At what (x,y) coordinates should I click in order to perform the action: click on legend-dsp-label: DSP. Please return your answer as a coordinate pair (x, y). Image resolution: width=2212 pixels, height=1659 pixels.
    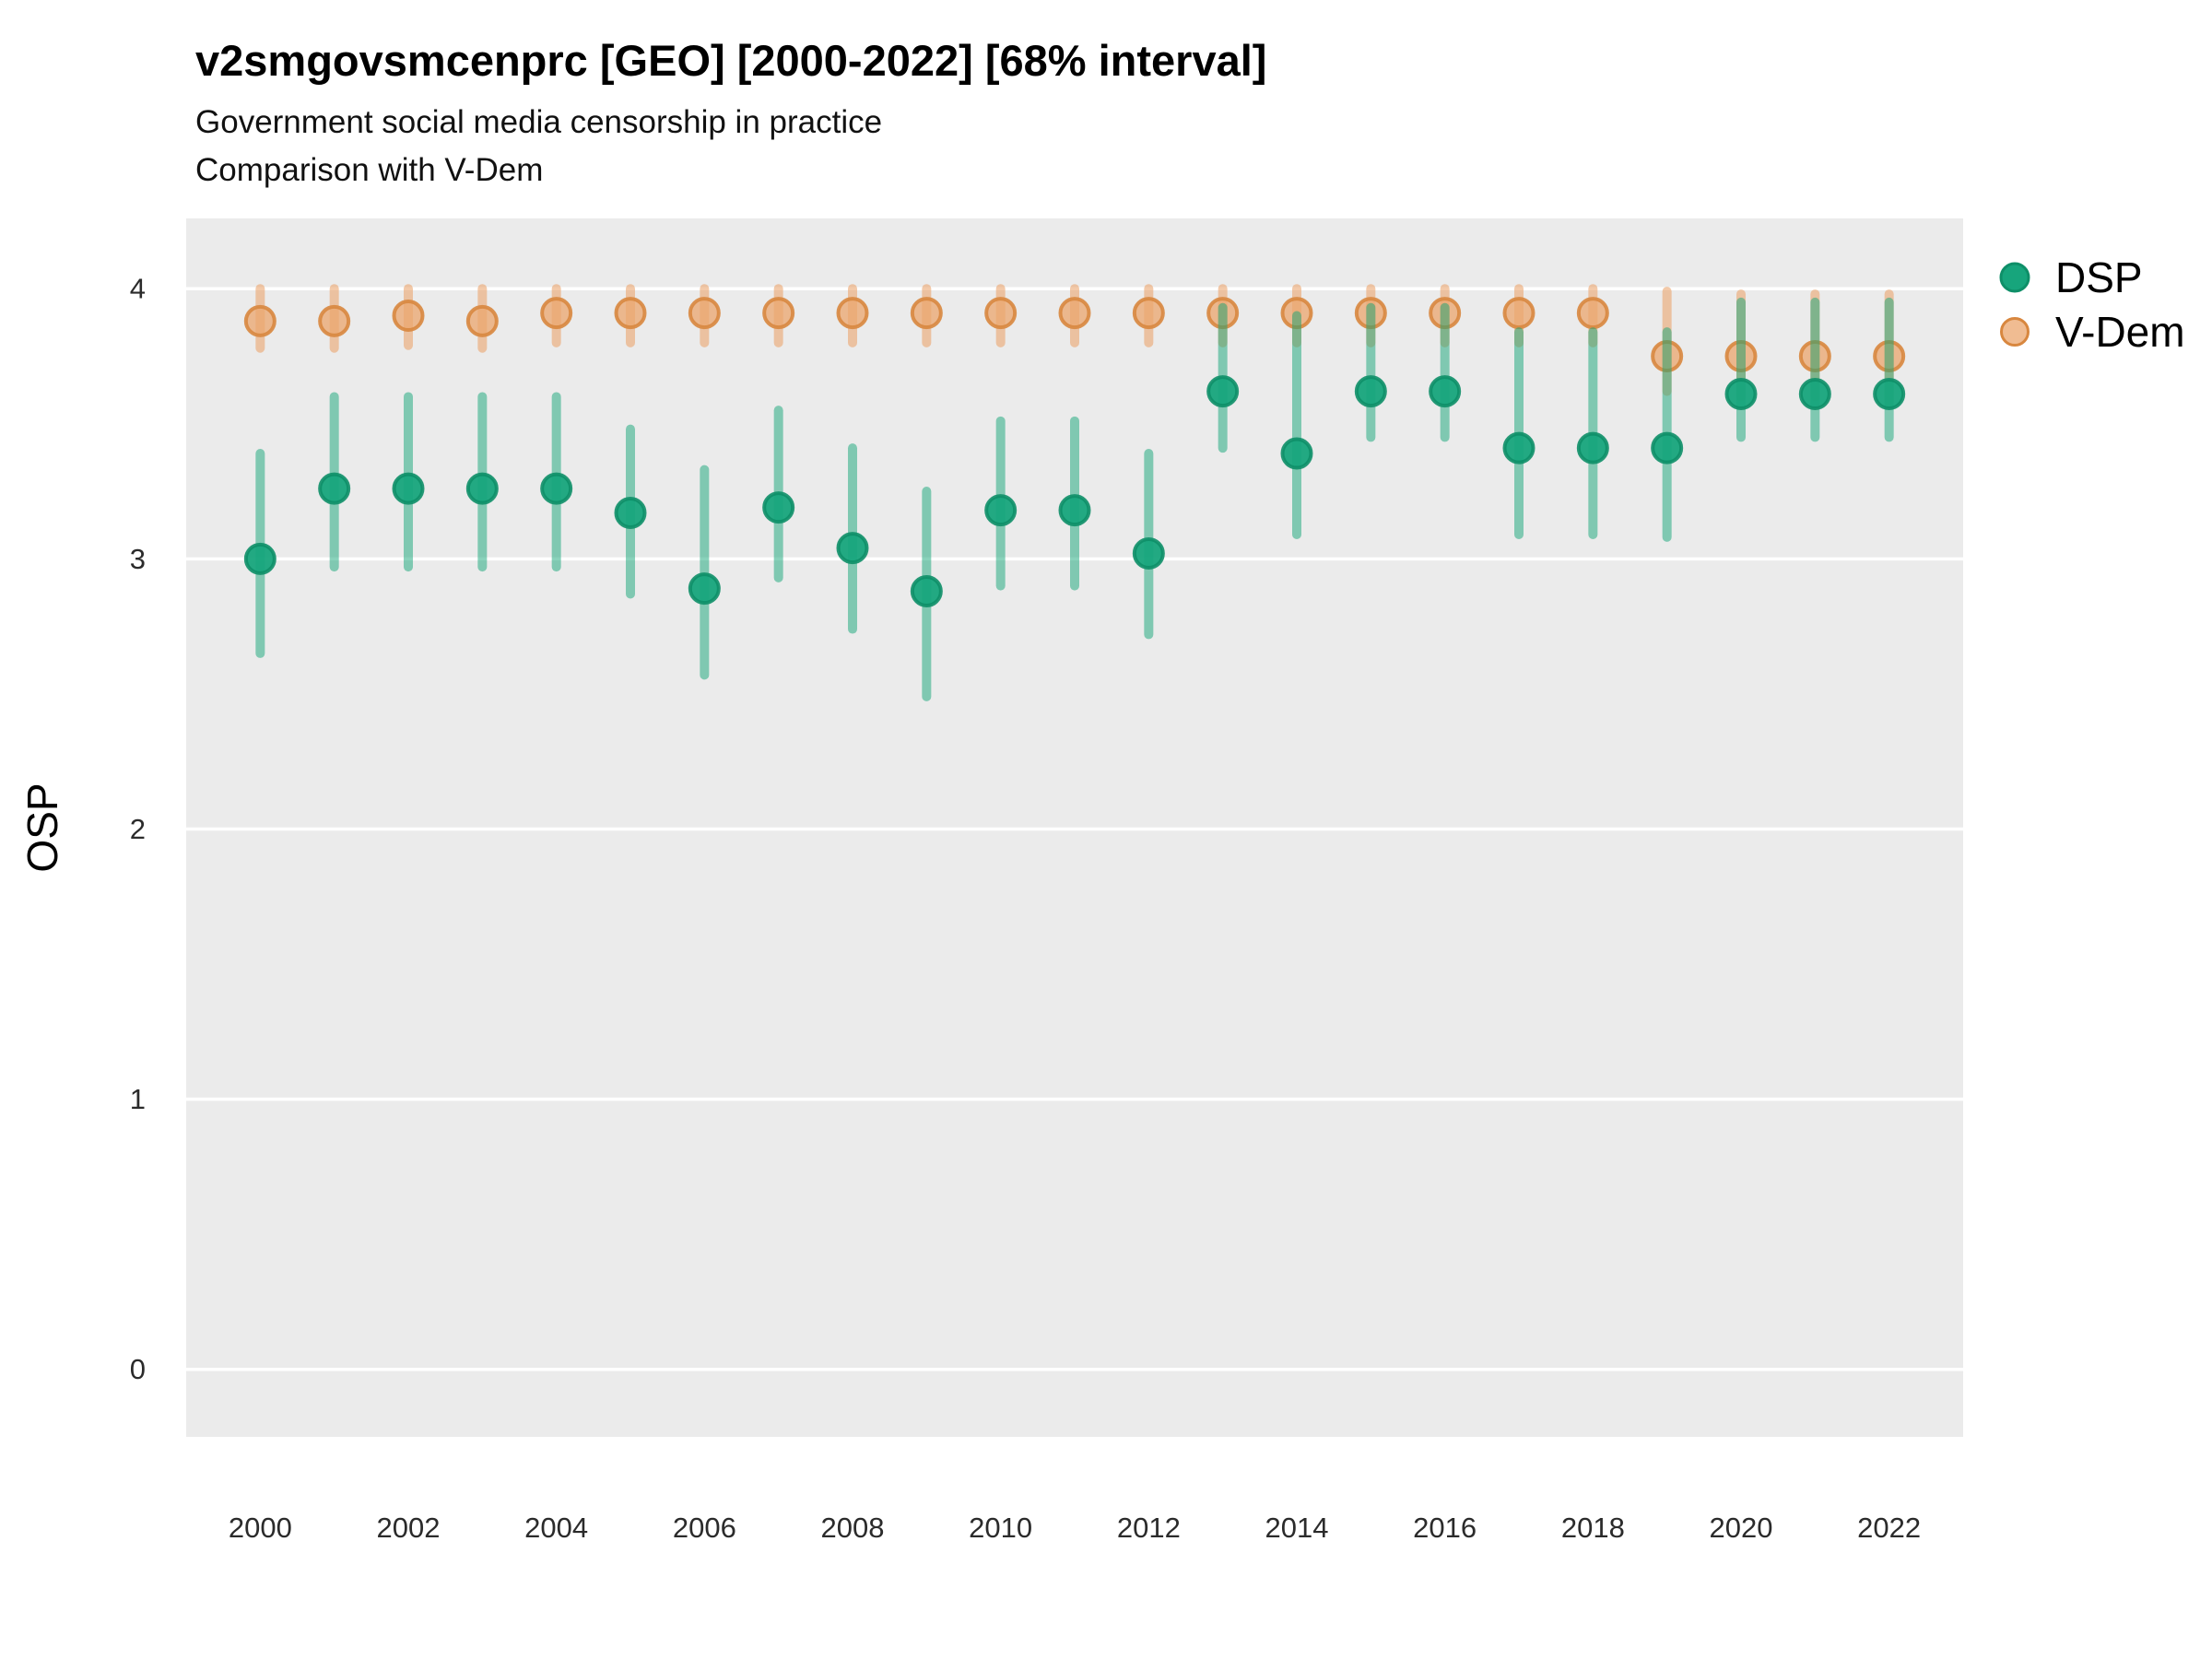
    Looking at the image, I should click on (2099, 277).